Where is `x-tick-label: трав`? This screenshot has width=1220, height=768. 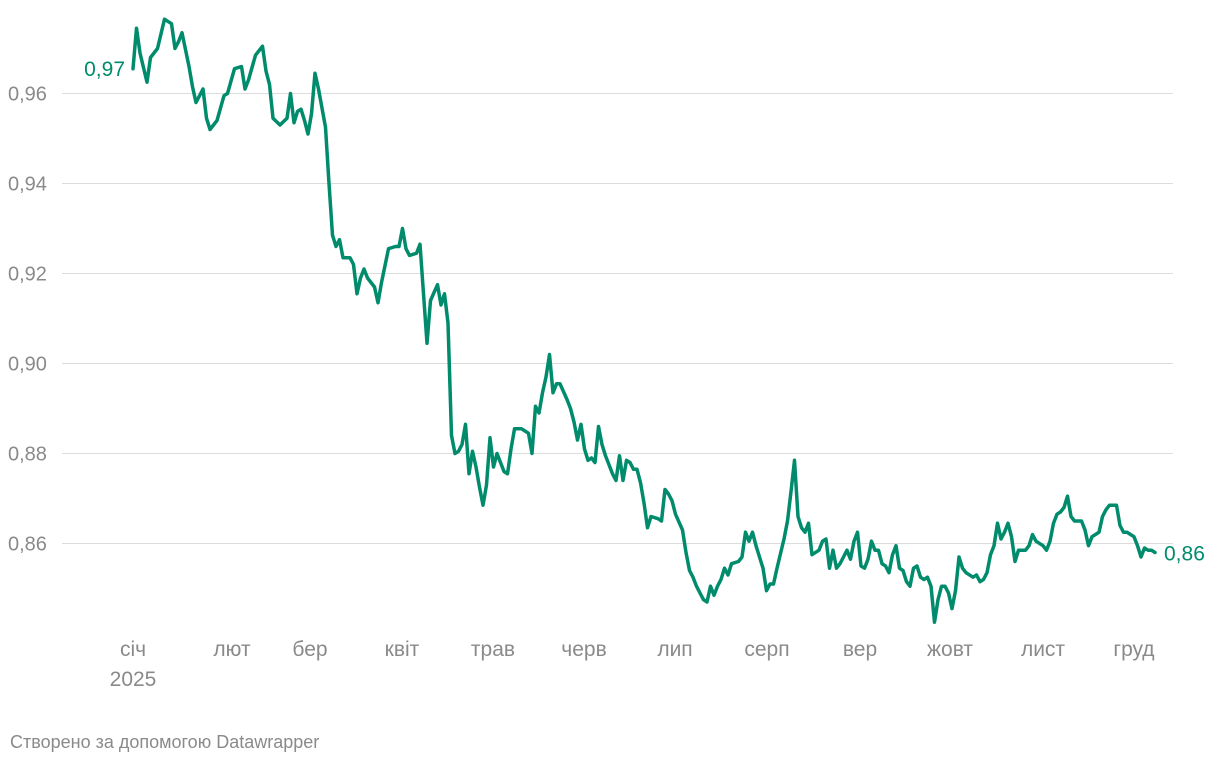
x-tick-label: трав is located at coordinates (493, 649).